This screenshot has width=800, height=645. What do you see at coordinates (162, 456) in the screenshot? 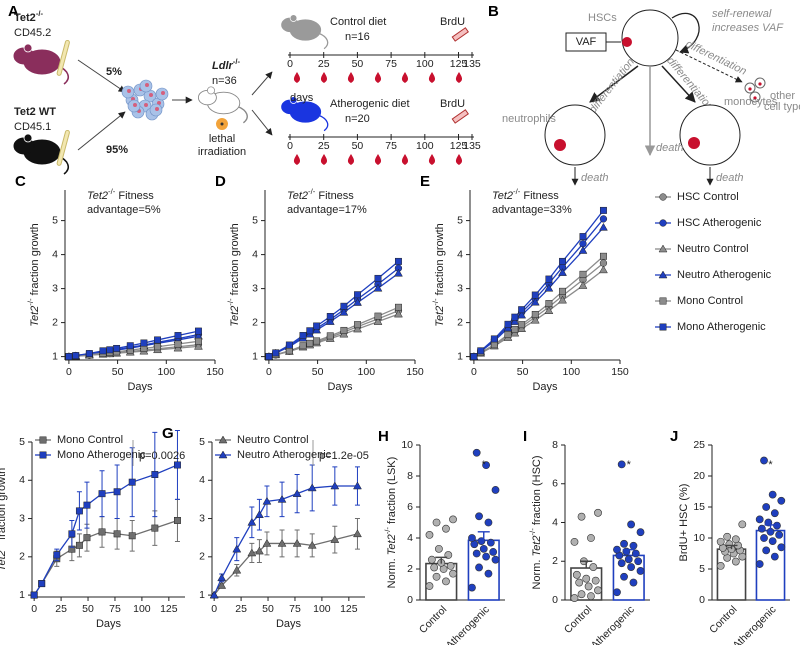
I see `p-value: p=0.0026` at bounding box center [162, 456].